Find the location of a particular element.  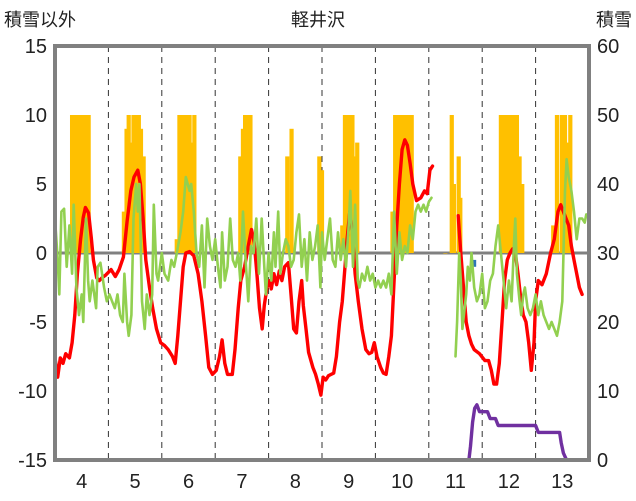

y-left-tick-15: 15 is located at coordinates (36, 47).